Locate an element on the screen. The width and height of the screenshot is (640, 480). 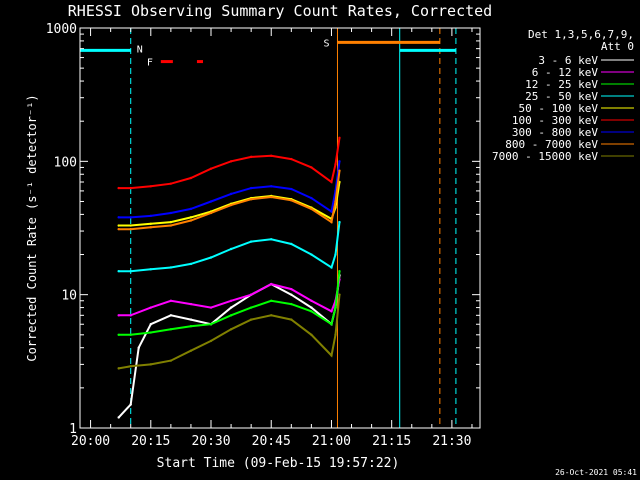
y-tick-label: 100 is located at coordinates (65, 162).